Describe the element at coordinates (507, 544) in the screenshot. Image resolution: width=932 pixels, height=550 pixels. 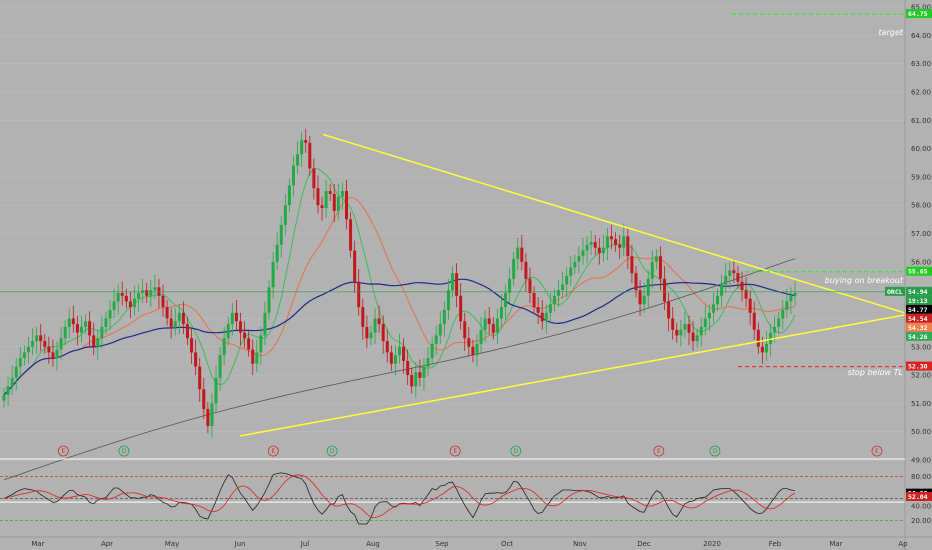
I see `time-tick-label: Oct` at that location.